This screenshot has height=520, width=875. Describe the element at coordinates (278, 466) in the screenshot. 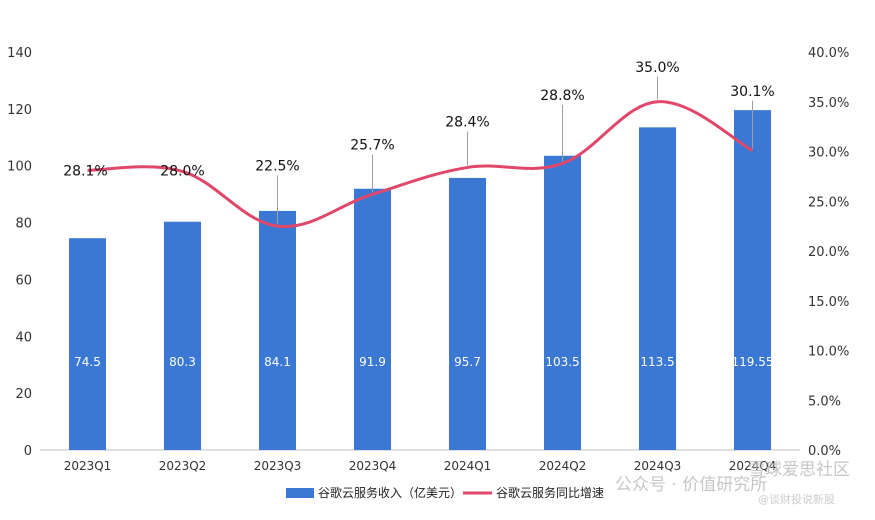

I see `x-category-label: 2023Q3` at that location.